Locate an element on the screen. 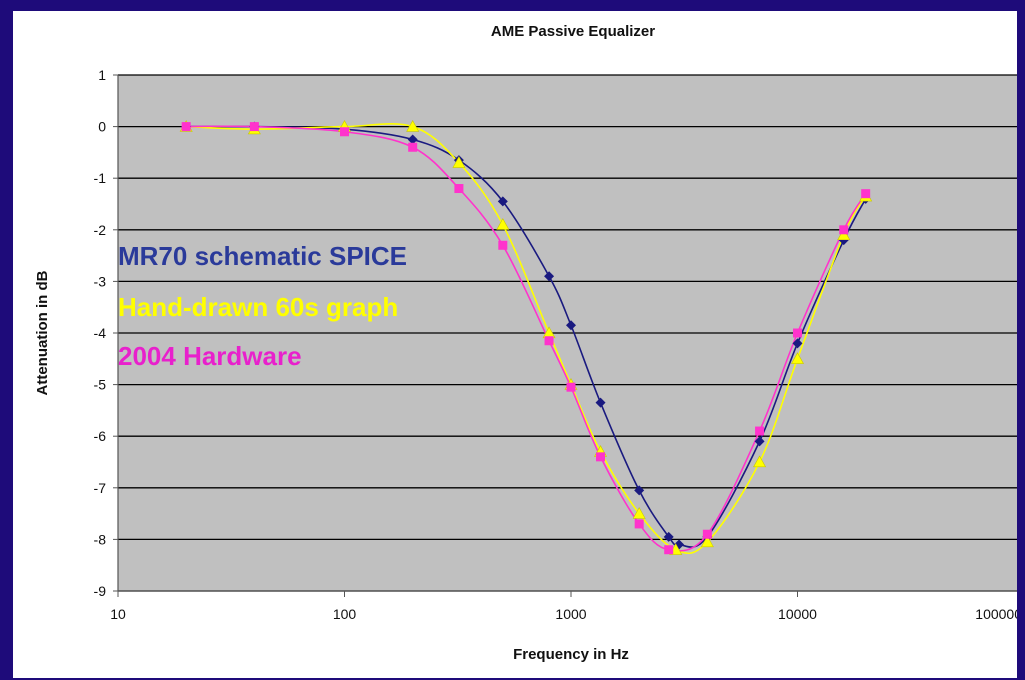 The image size is (1025, 680). x-tick-label: 10000 is located at coordinates (797, 614).